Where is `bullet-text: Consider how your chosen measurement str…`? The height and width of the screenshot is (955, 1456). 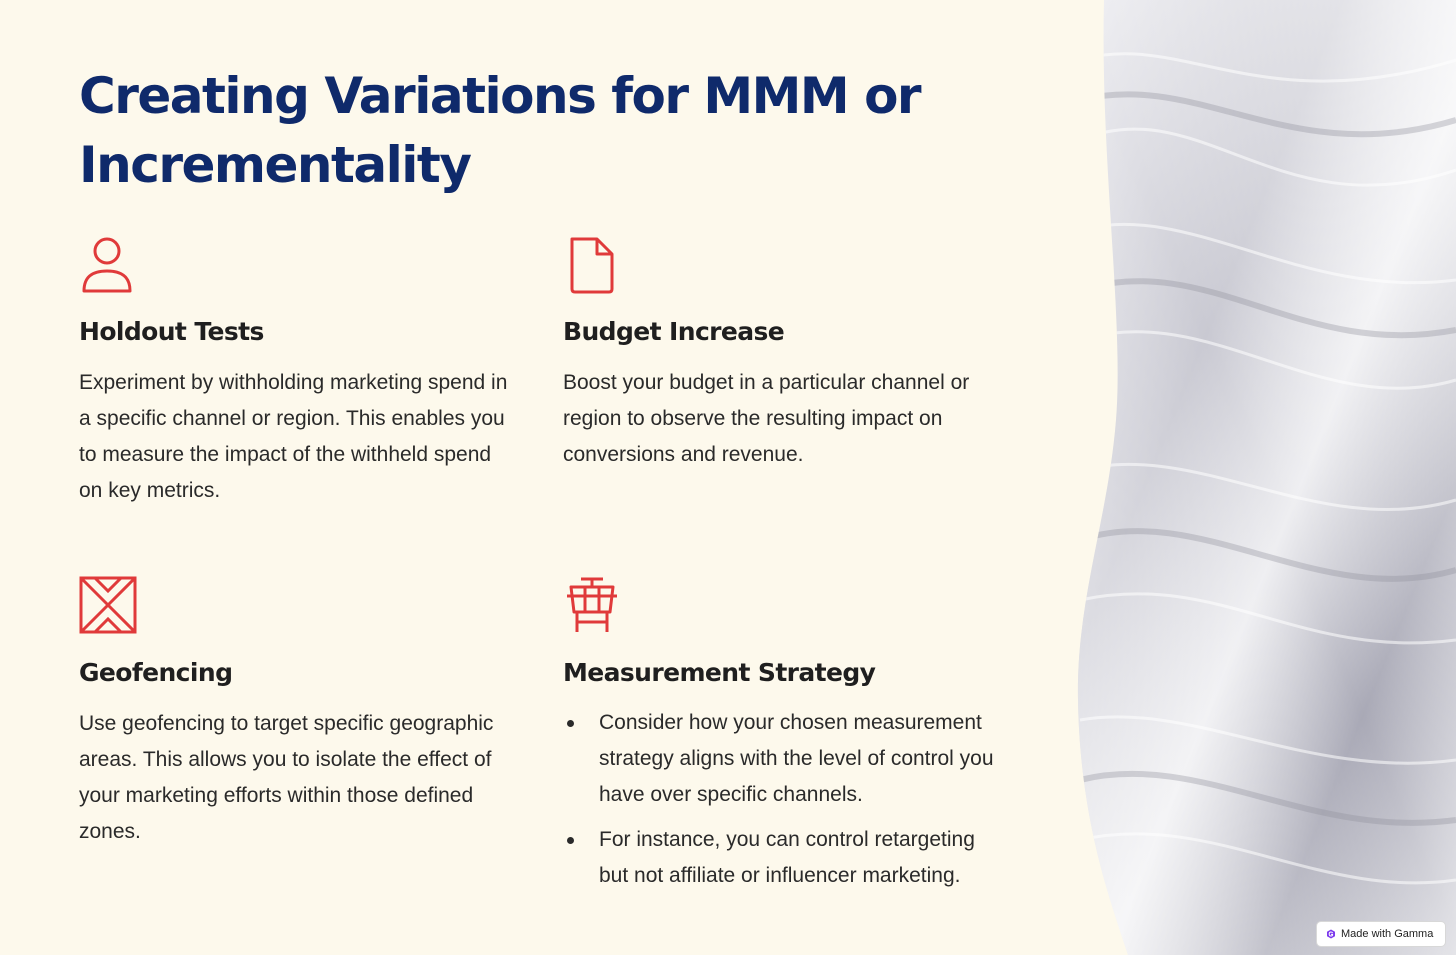 bullet-text: Consider how your chosen measurement str… is located at coordinates (796, 758).